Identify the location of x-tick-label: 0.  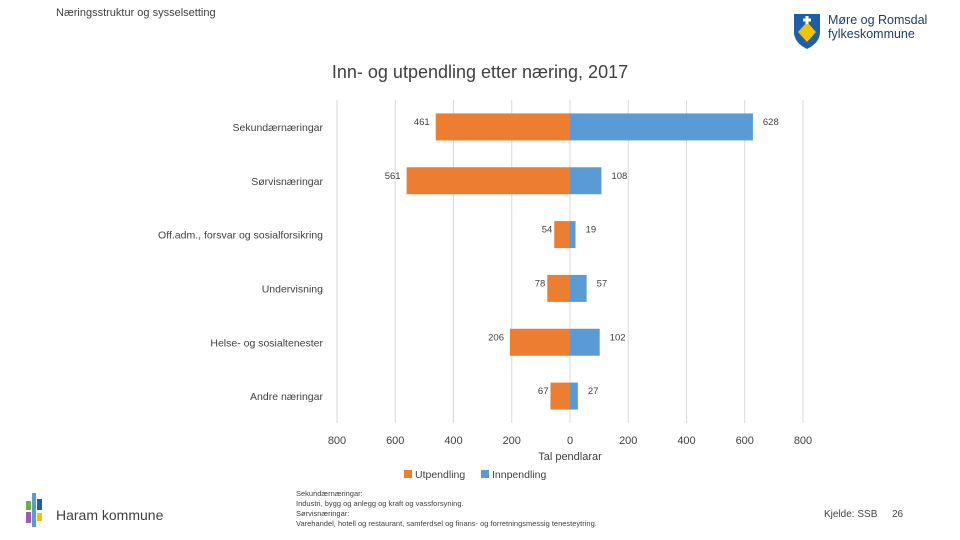
(570, 441).